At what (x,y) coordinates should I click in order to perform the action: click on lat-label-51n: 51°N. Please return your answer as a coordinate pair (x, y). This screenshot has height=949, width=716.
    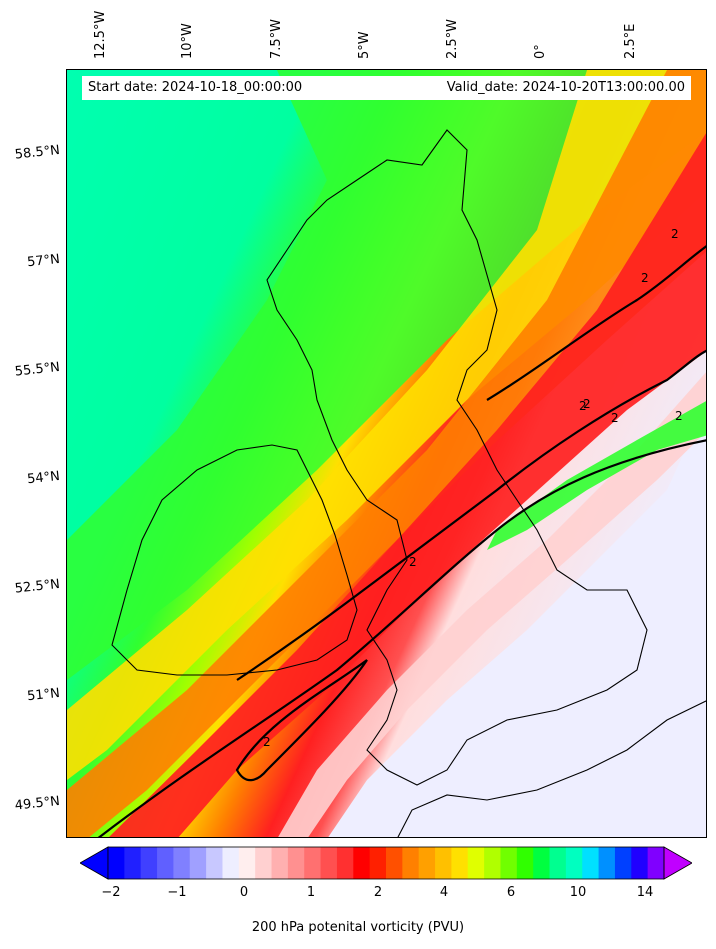
    Looking at the image, I should click on (43, 695).